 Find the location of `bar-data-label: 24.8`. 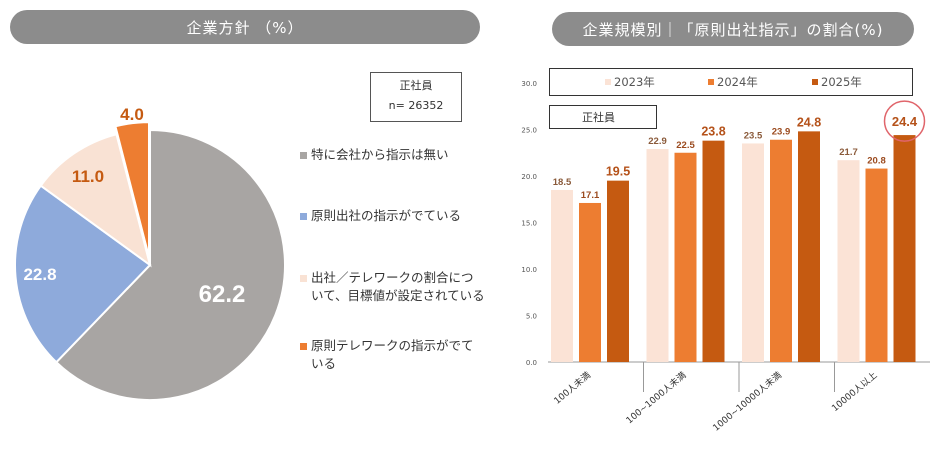

bar-data-label: 24.8 is located at coordinates (809, 122).